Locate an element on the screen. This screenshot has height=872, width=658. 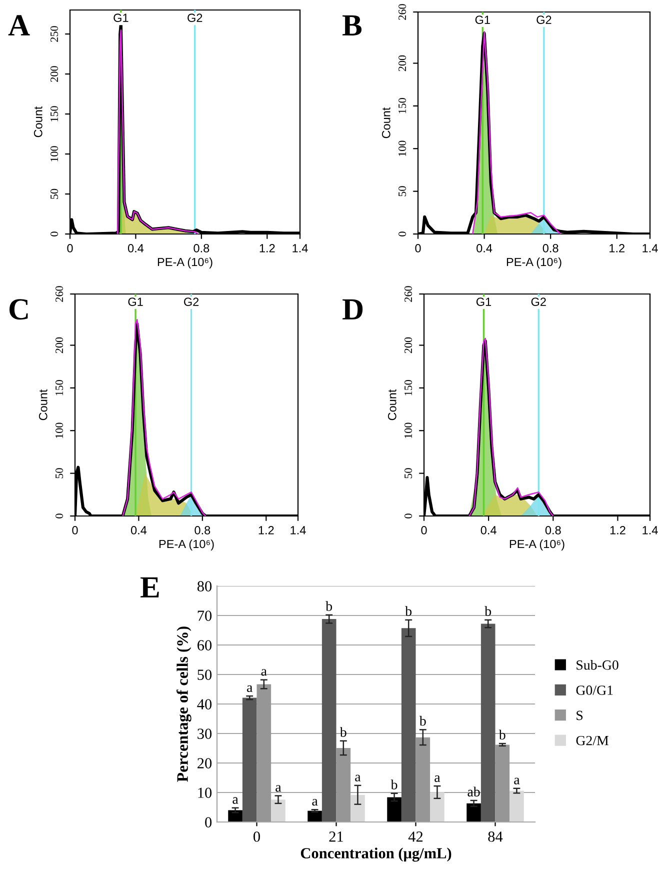
y-tick-label: 80 is located at coordinates (204, 586).